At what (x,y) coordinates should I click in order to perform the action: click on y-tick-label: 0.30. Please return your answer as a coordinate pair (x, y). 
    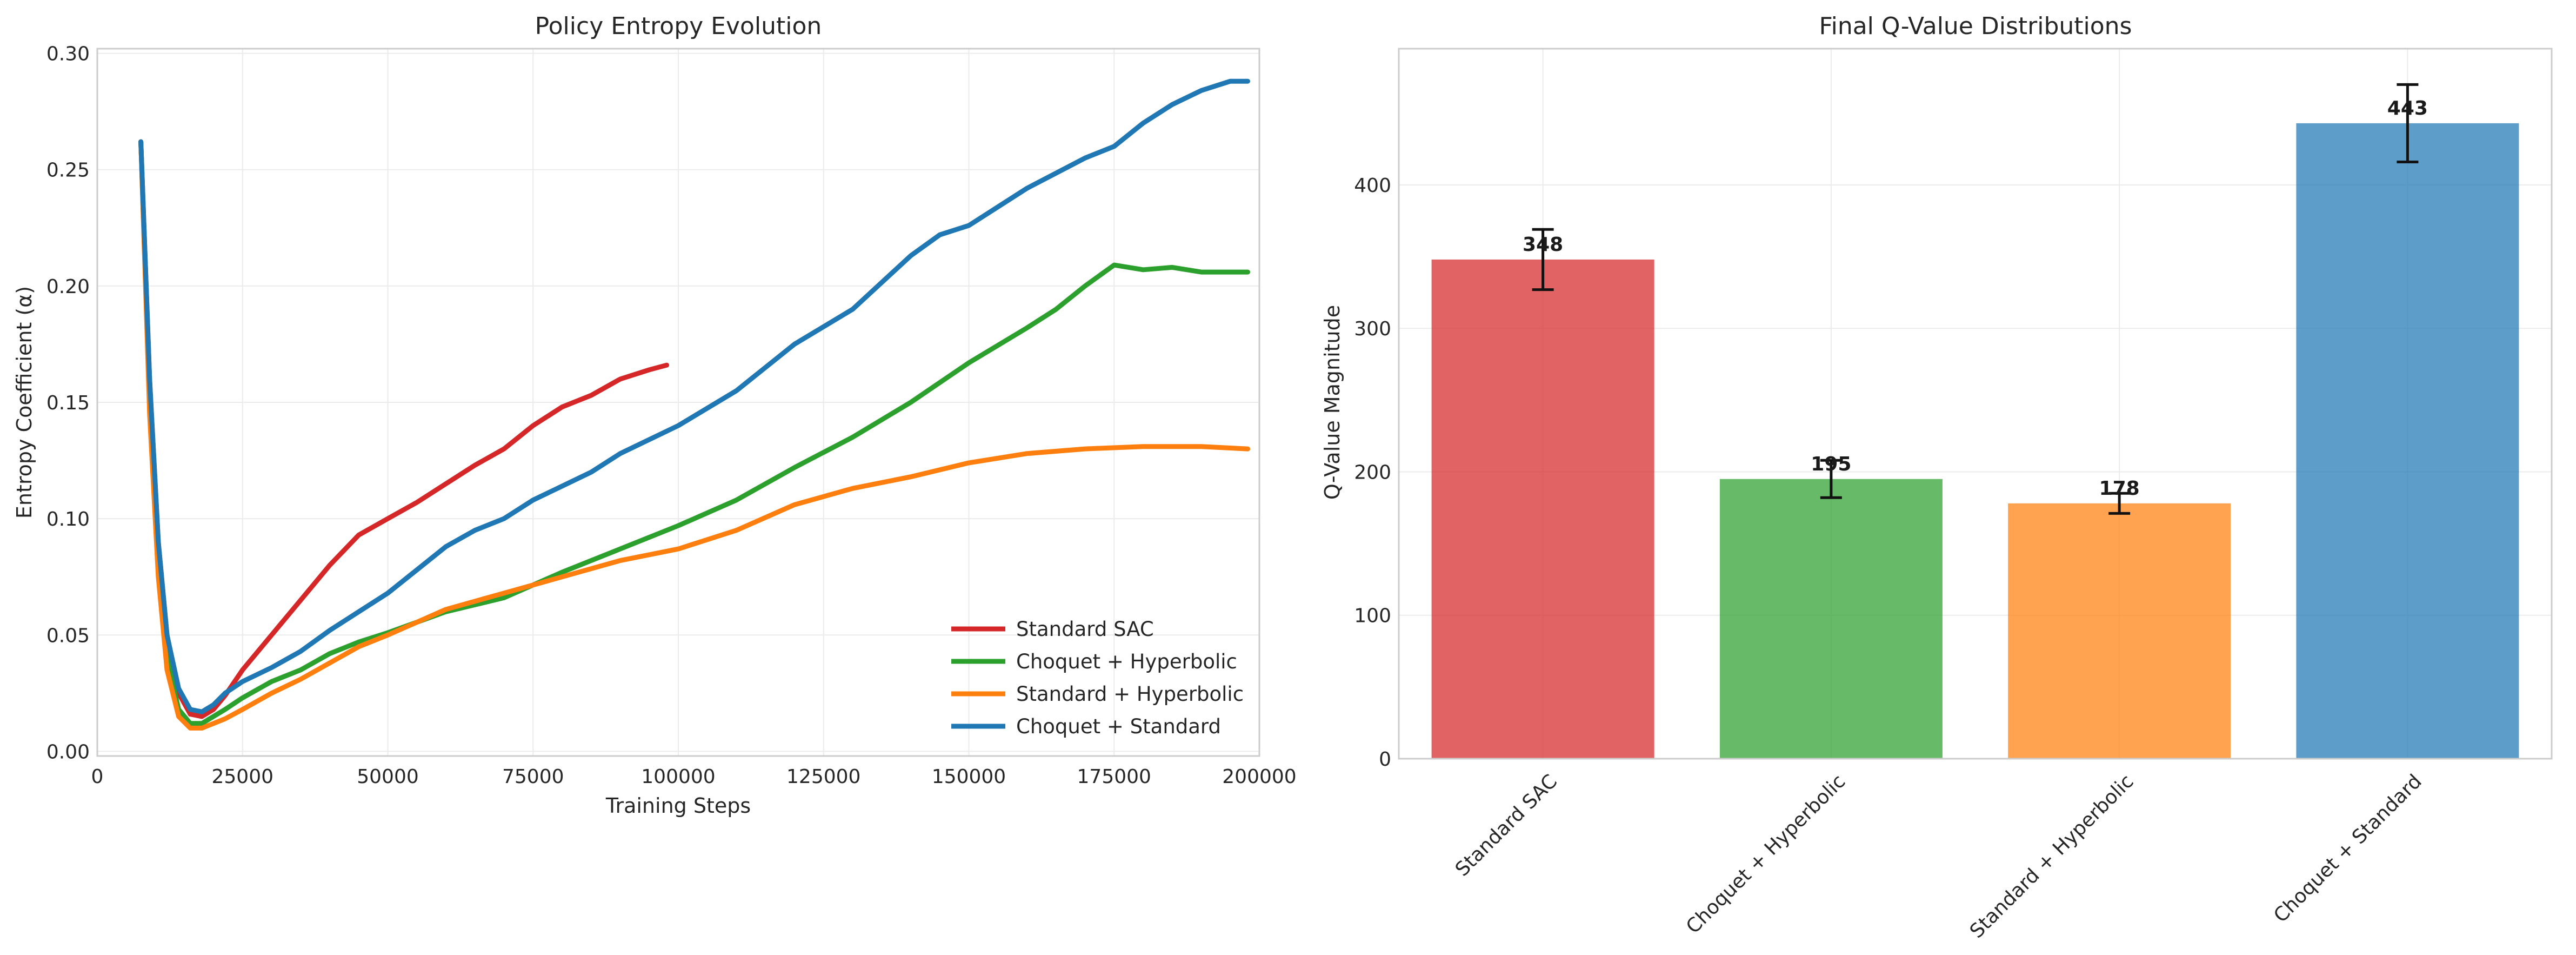
    Looking at the image, I should click on (68, 54).